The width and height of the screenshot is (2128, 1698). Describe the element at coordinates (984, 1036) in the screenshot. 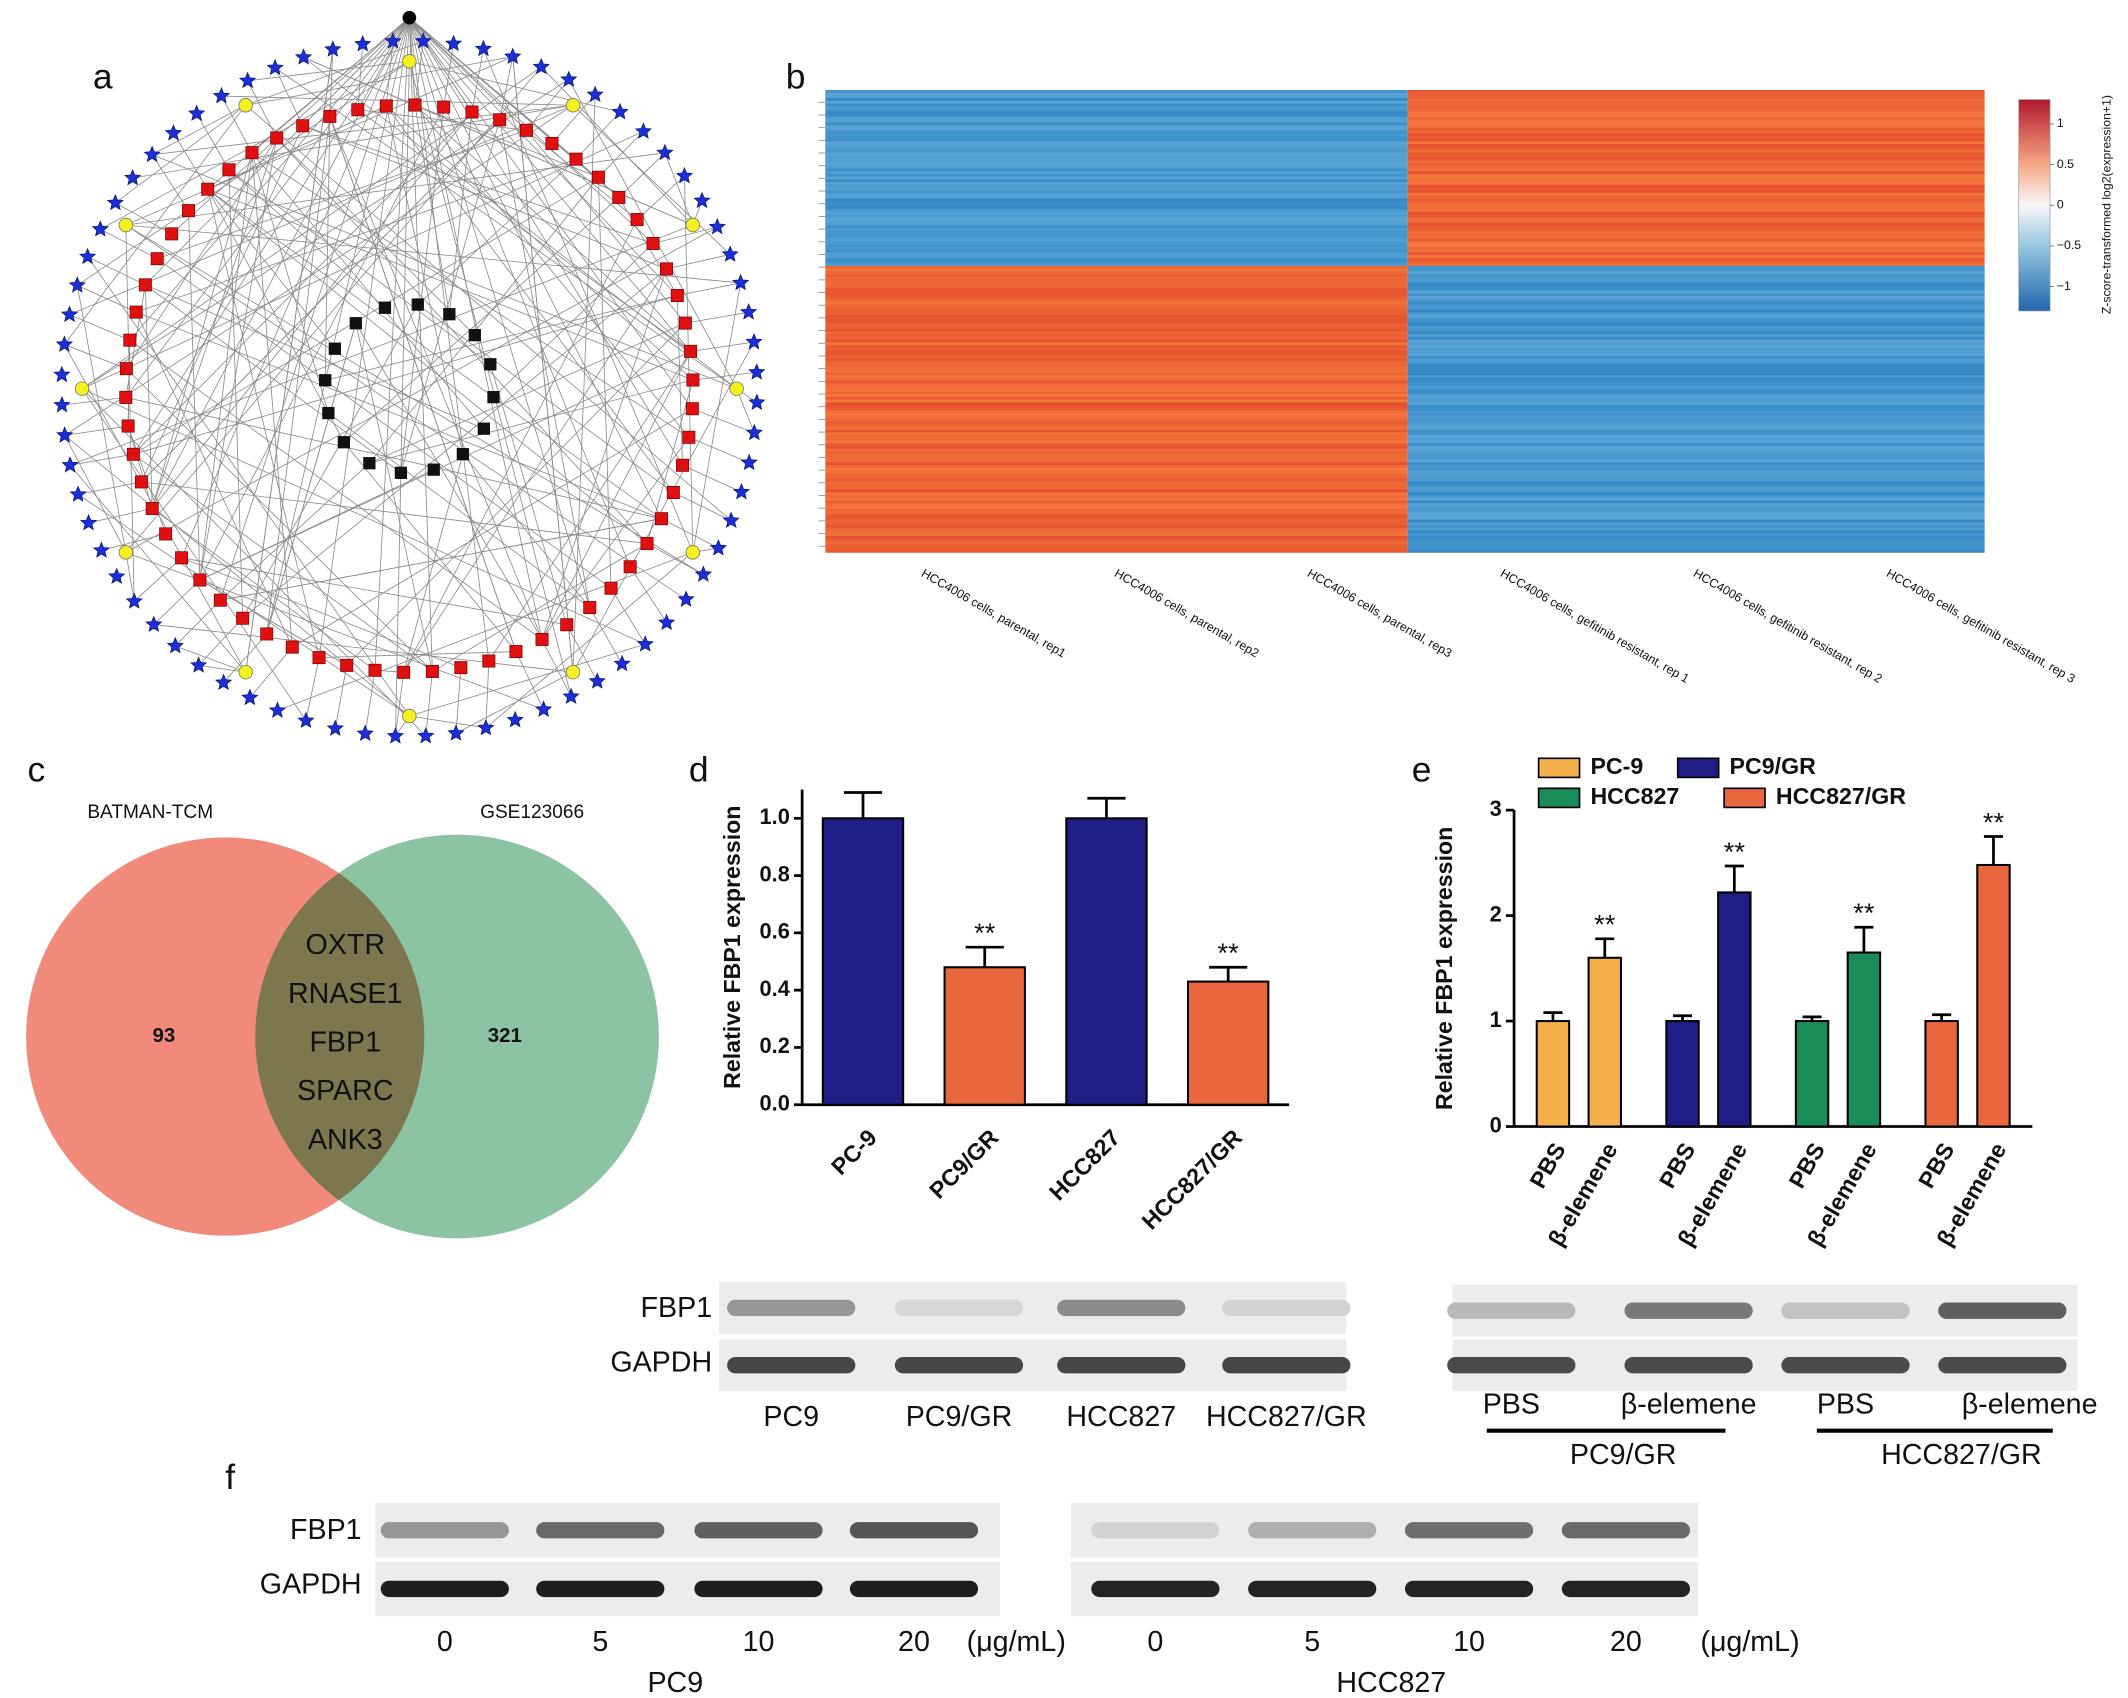

I see `bar` at that location.